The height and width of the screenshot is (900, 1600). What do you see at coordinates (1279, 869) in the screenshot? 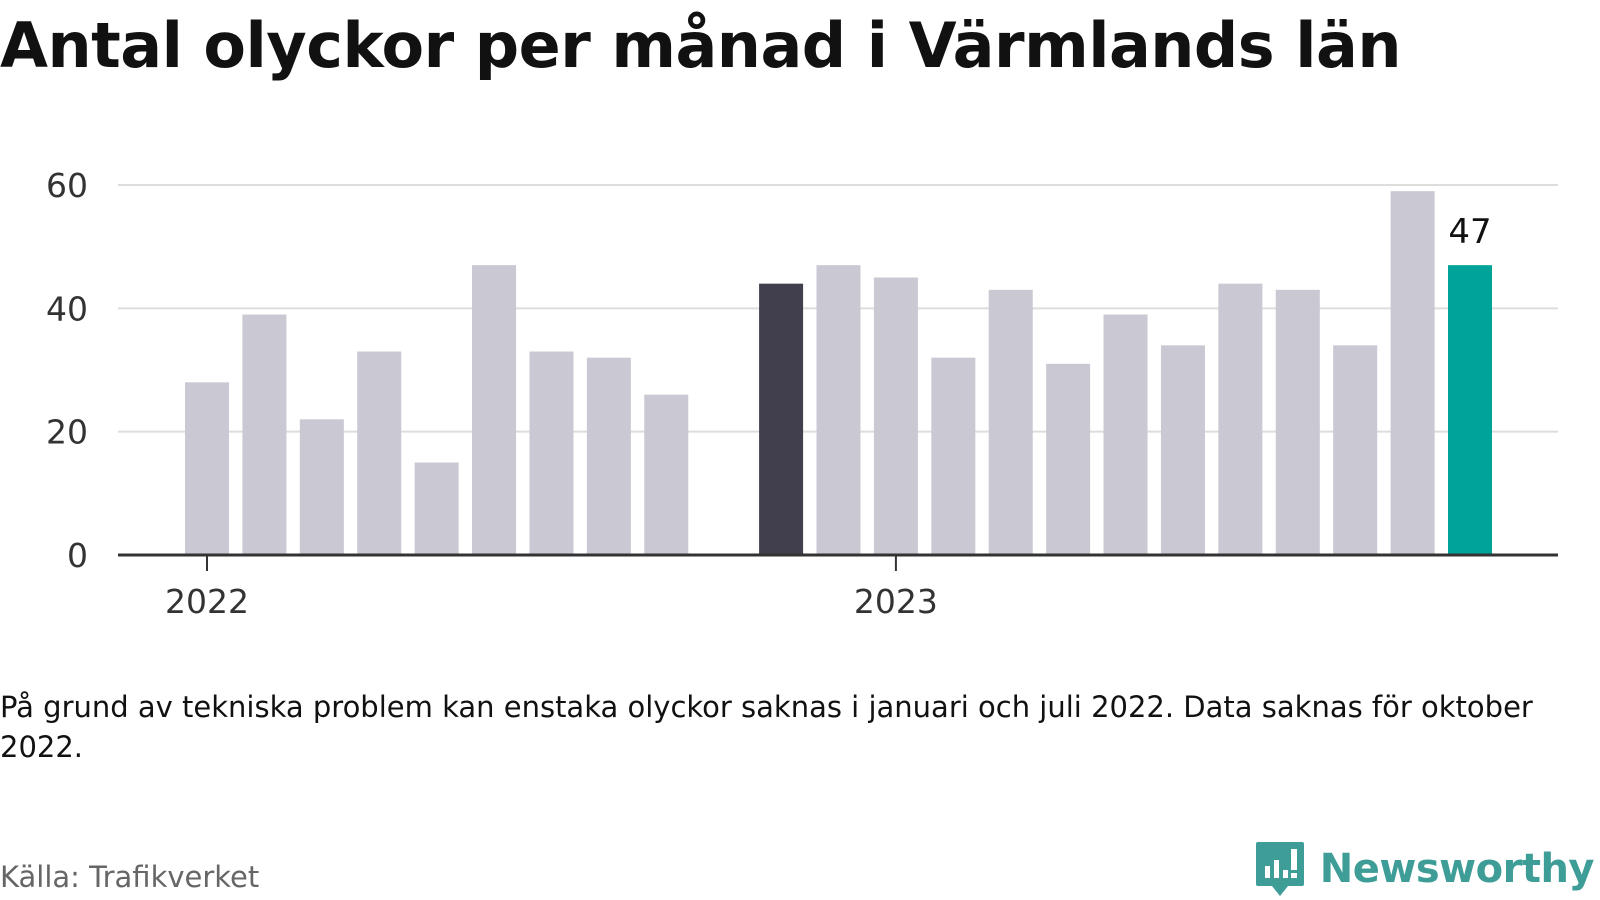
I see `newsworthy-icon` at bounding box center [1279, 869].